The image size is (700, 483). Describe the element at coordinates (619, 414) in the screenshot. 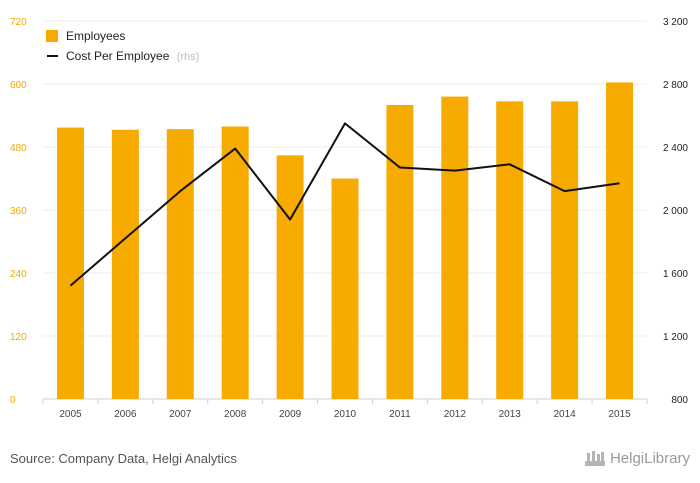

I see `x-tick-label: 2015` at that location.